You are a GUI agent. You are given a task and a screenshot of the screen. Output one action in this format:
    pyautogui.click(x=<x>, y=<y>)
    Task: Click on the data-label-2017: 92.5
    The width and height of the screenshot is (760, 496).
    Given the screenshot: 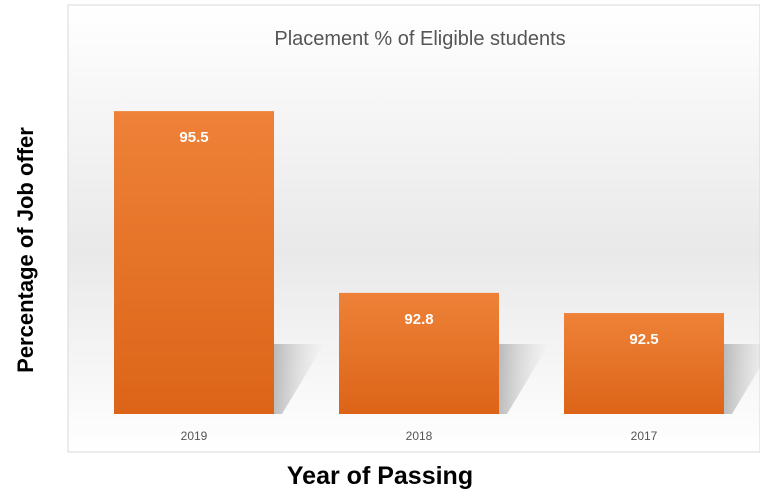 What is the action you would take?
    pyautogui.click(x=643, y=339)
    